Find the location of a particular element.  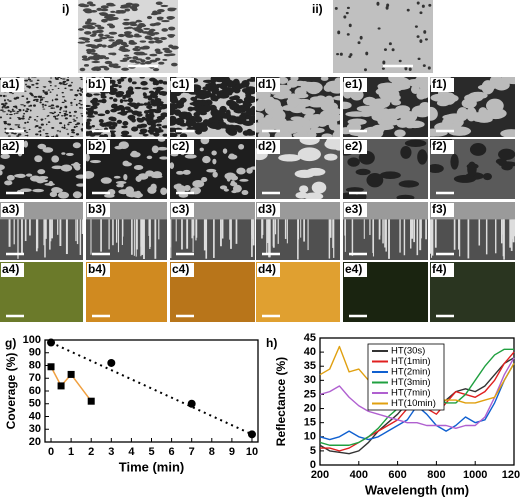

micrograph: c1) is located at coordinates (212, 107).